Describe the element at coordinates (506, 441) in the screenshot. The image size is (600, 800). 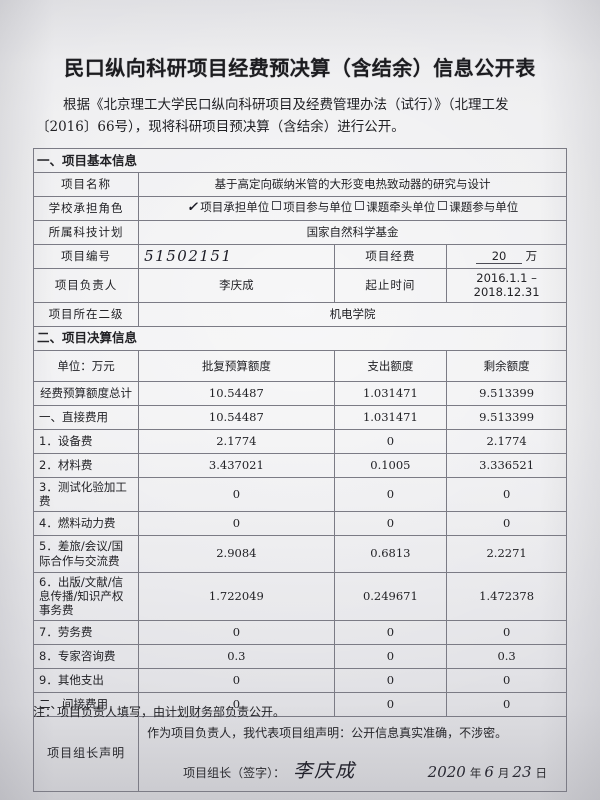
I see `budget-remaining: 2.1774` at that location.